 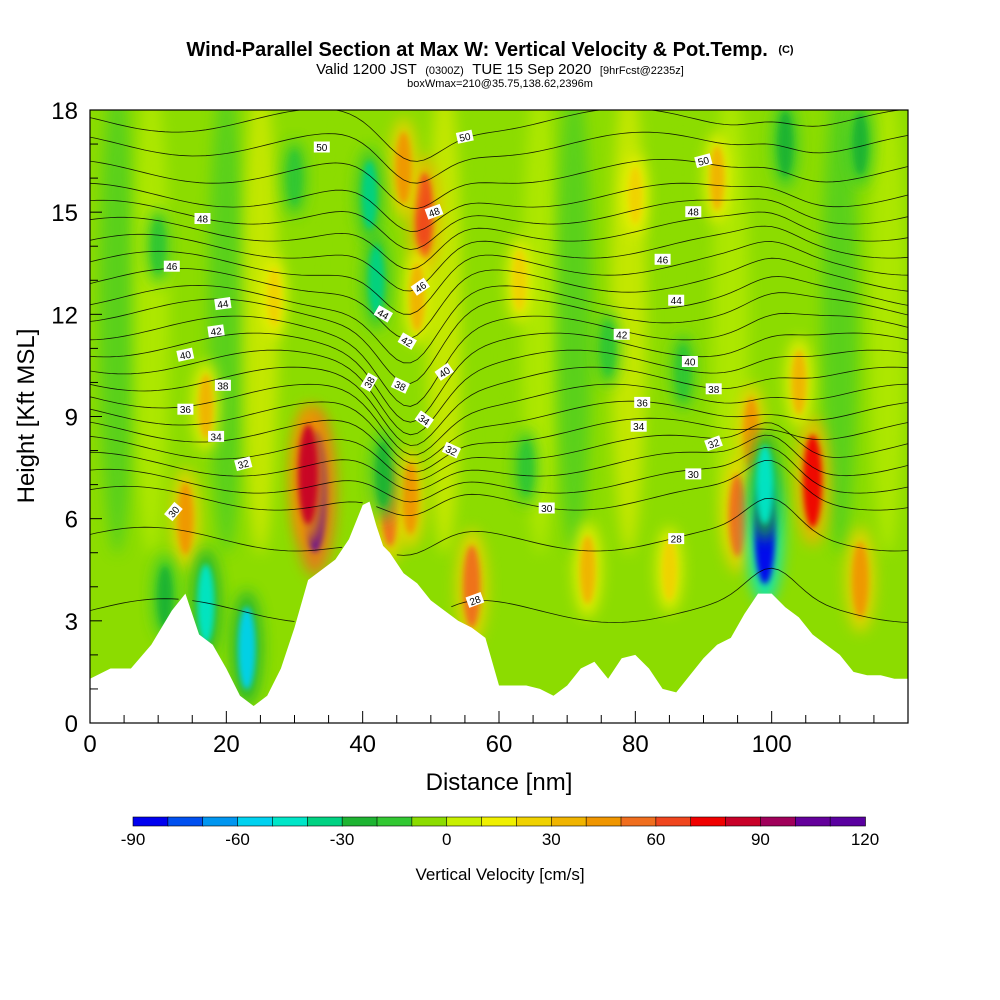 I want to click on contour-label: 42, so click(x=407, y=341).